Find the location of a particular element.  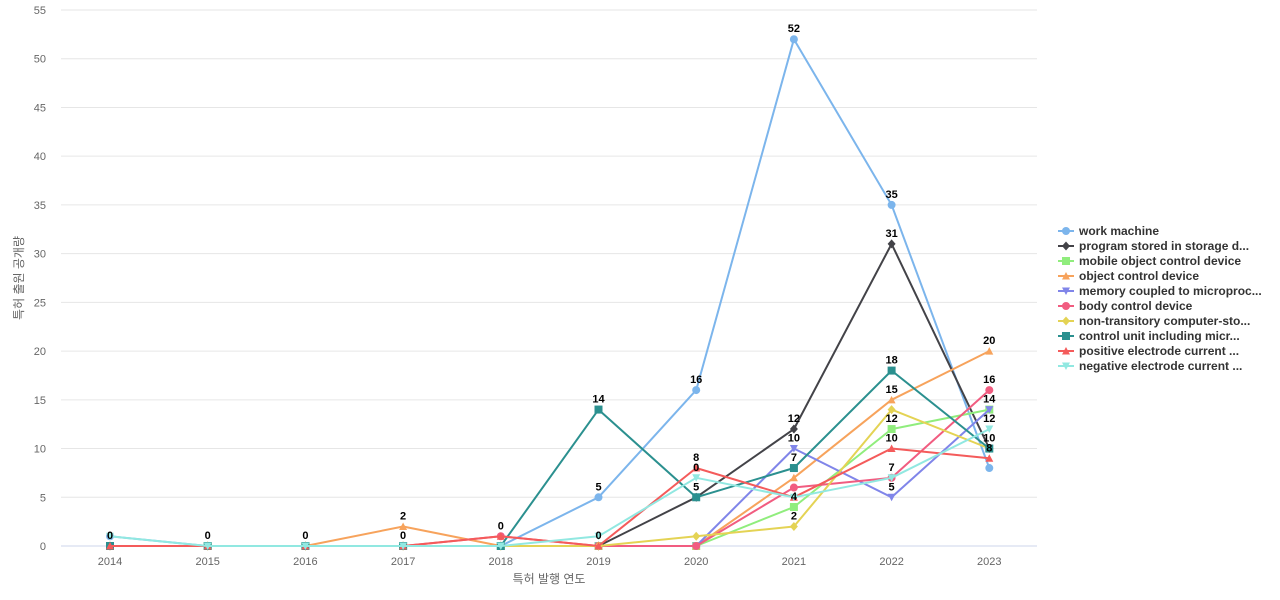

y-tick-label: 40 is located at coordinates (40, 157).